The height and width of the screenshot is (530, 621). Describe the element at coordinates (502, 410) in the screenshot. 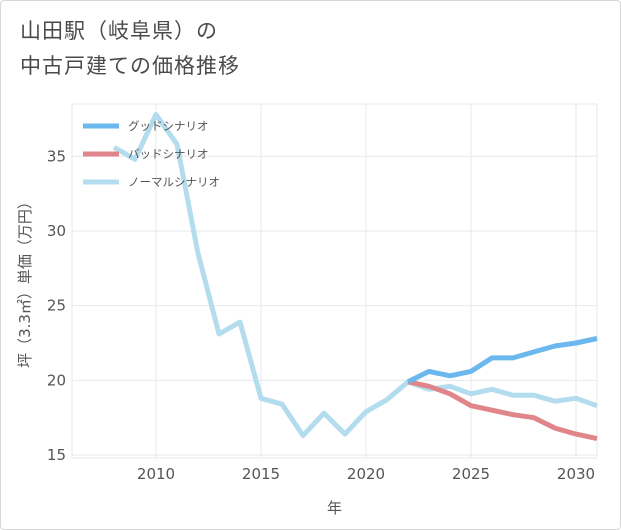

I see `series-line-bad` at that location.